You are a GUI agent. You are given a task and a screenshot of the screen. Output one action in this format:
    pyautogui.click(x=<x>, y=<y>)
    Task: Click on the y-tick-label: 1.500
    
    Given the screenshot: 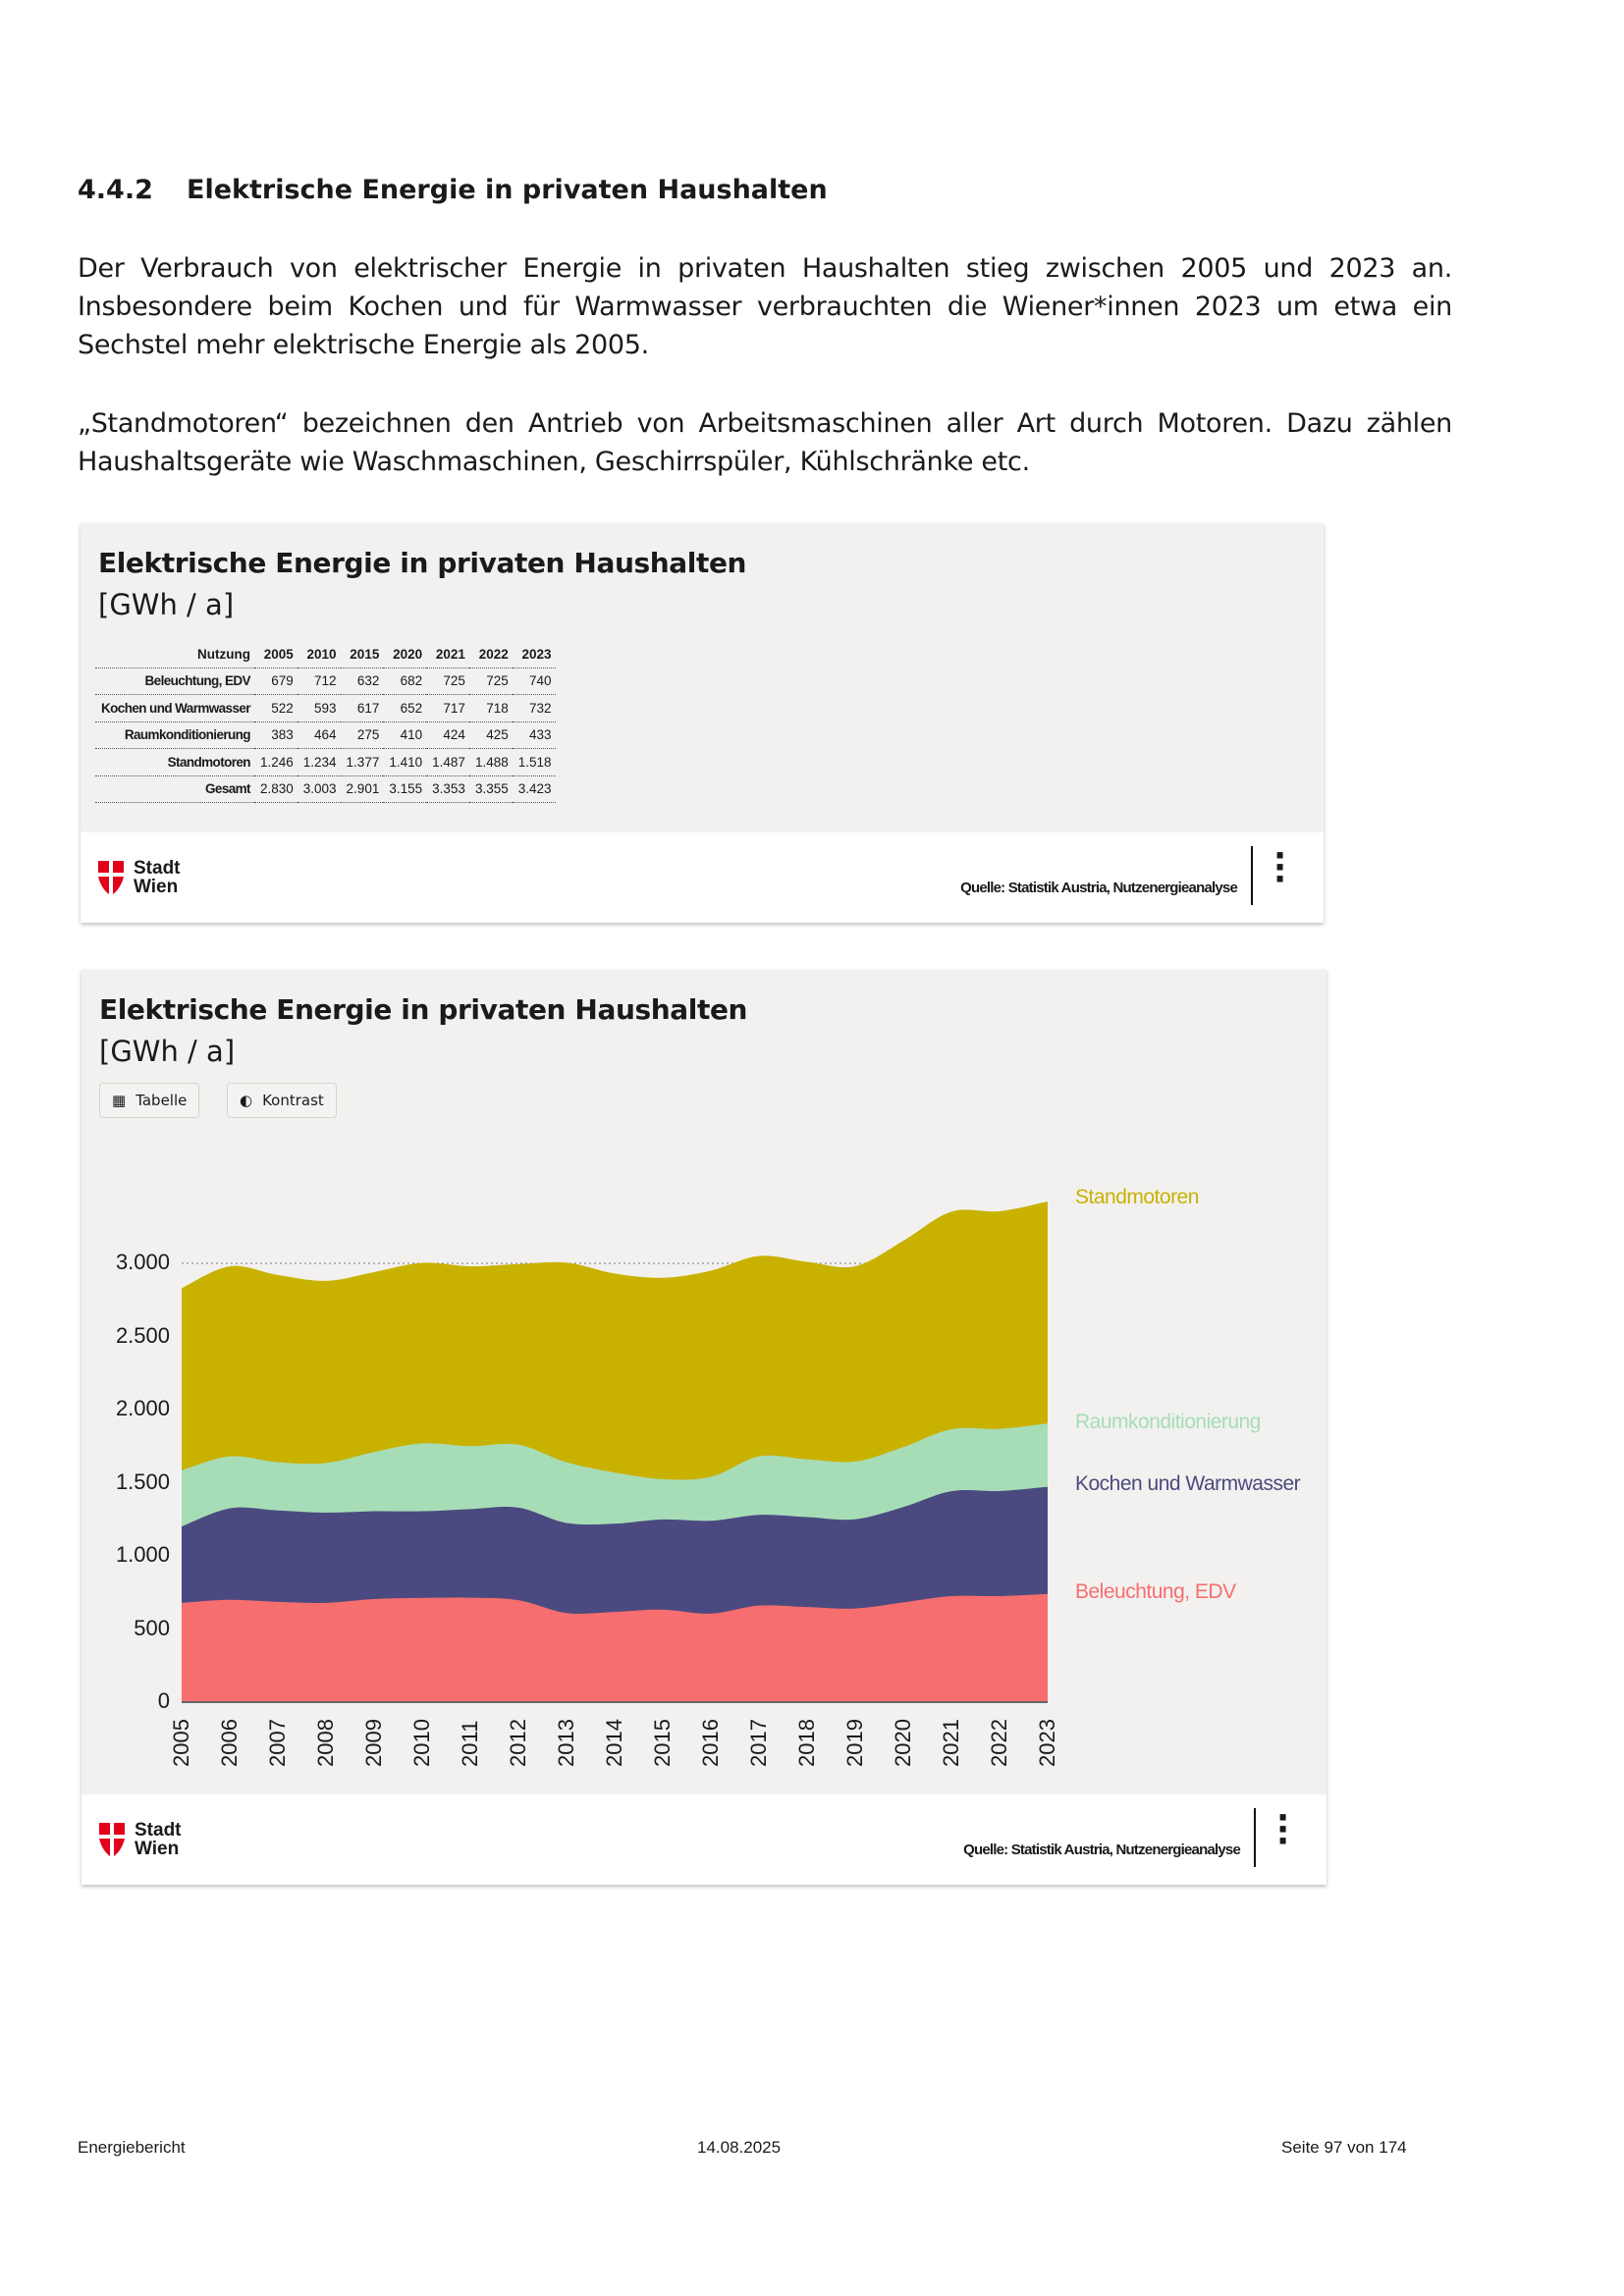 What is the action you would take?
    pyautogui.click(x=142, y=1481)
    